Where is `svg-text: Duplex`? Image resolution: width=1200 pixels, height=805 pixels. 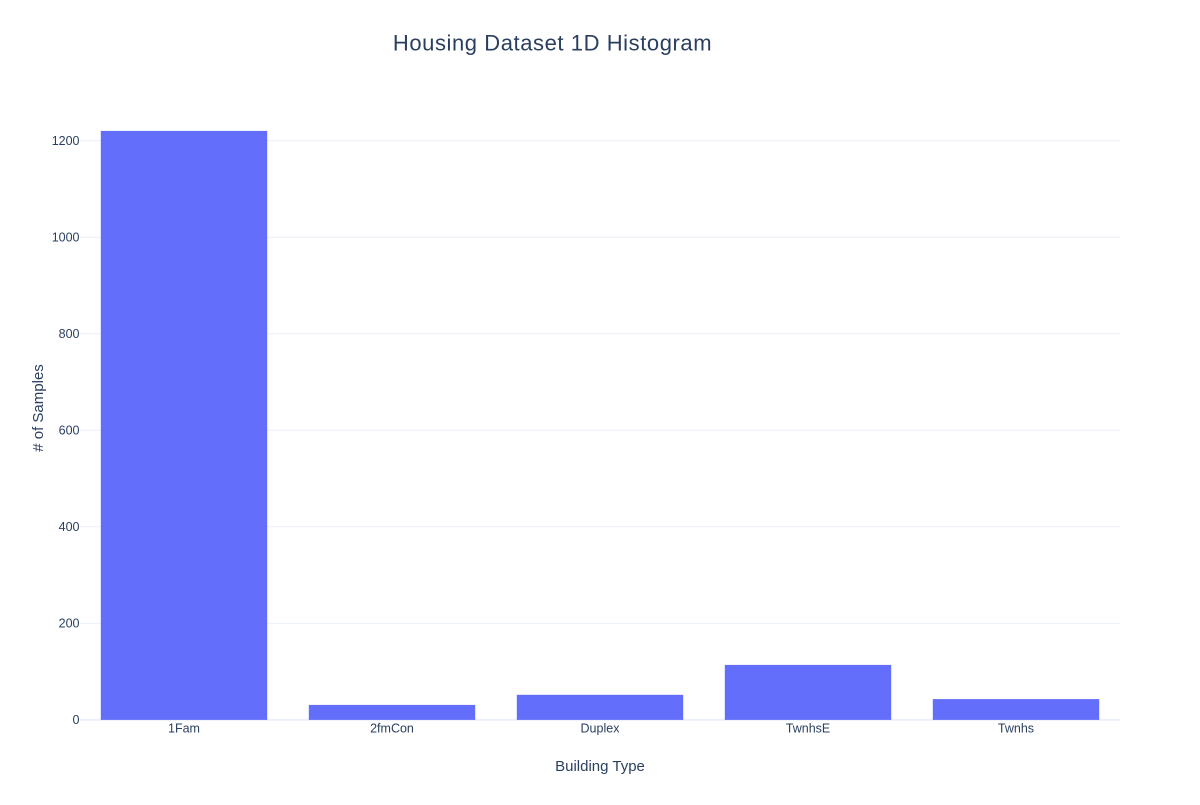
svg-text: Duplex is located at coordinates (601, 729).